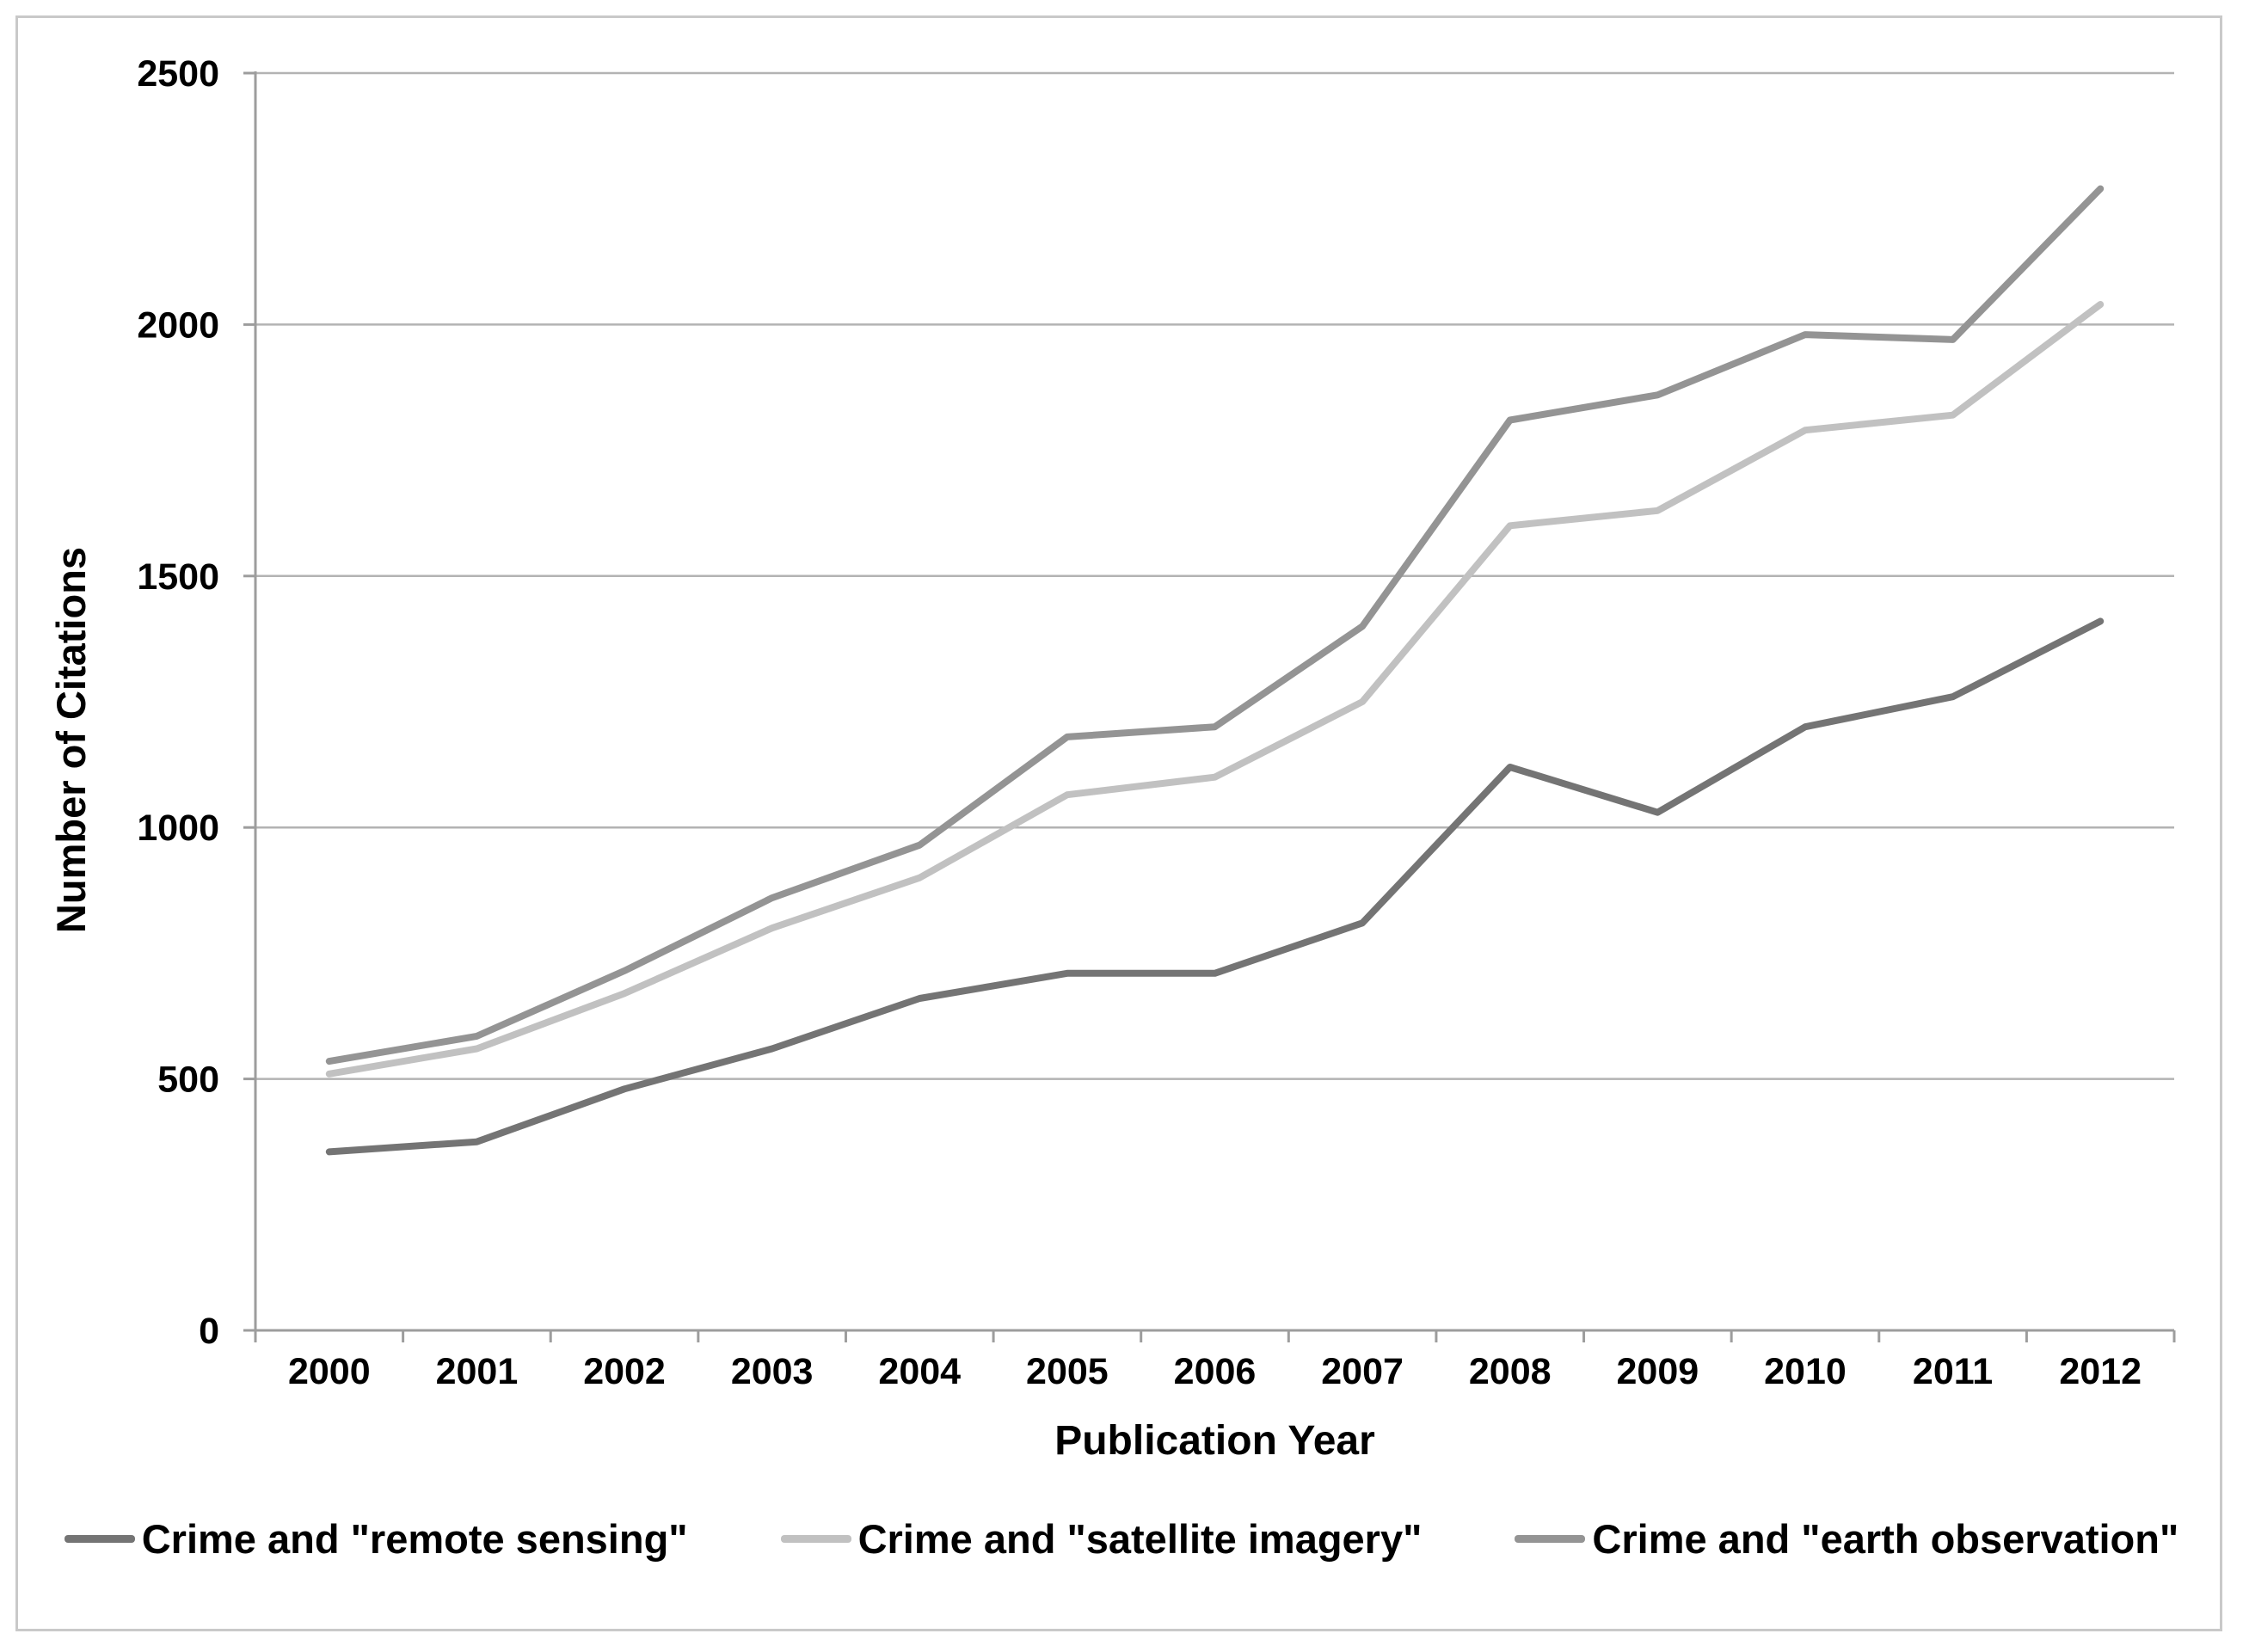  Describe the element at coordinates (1215, 1371) in the screenshot. I see `x-tick-label-2006: 2006` at that location.